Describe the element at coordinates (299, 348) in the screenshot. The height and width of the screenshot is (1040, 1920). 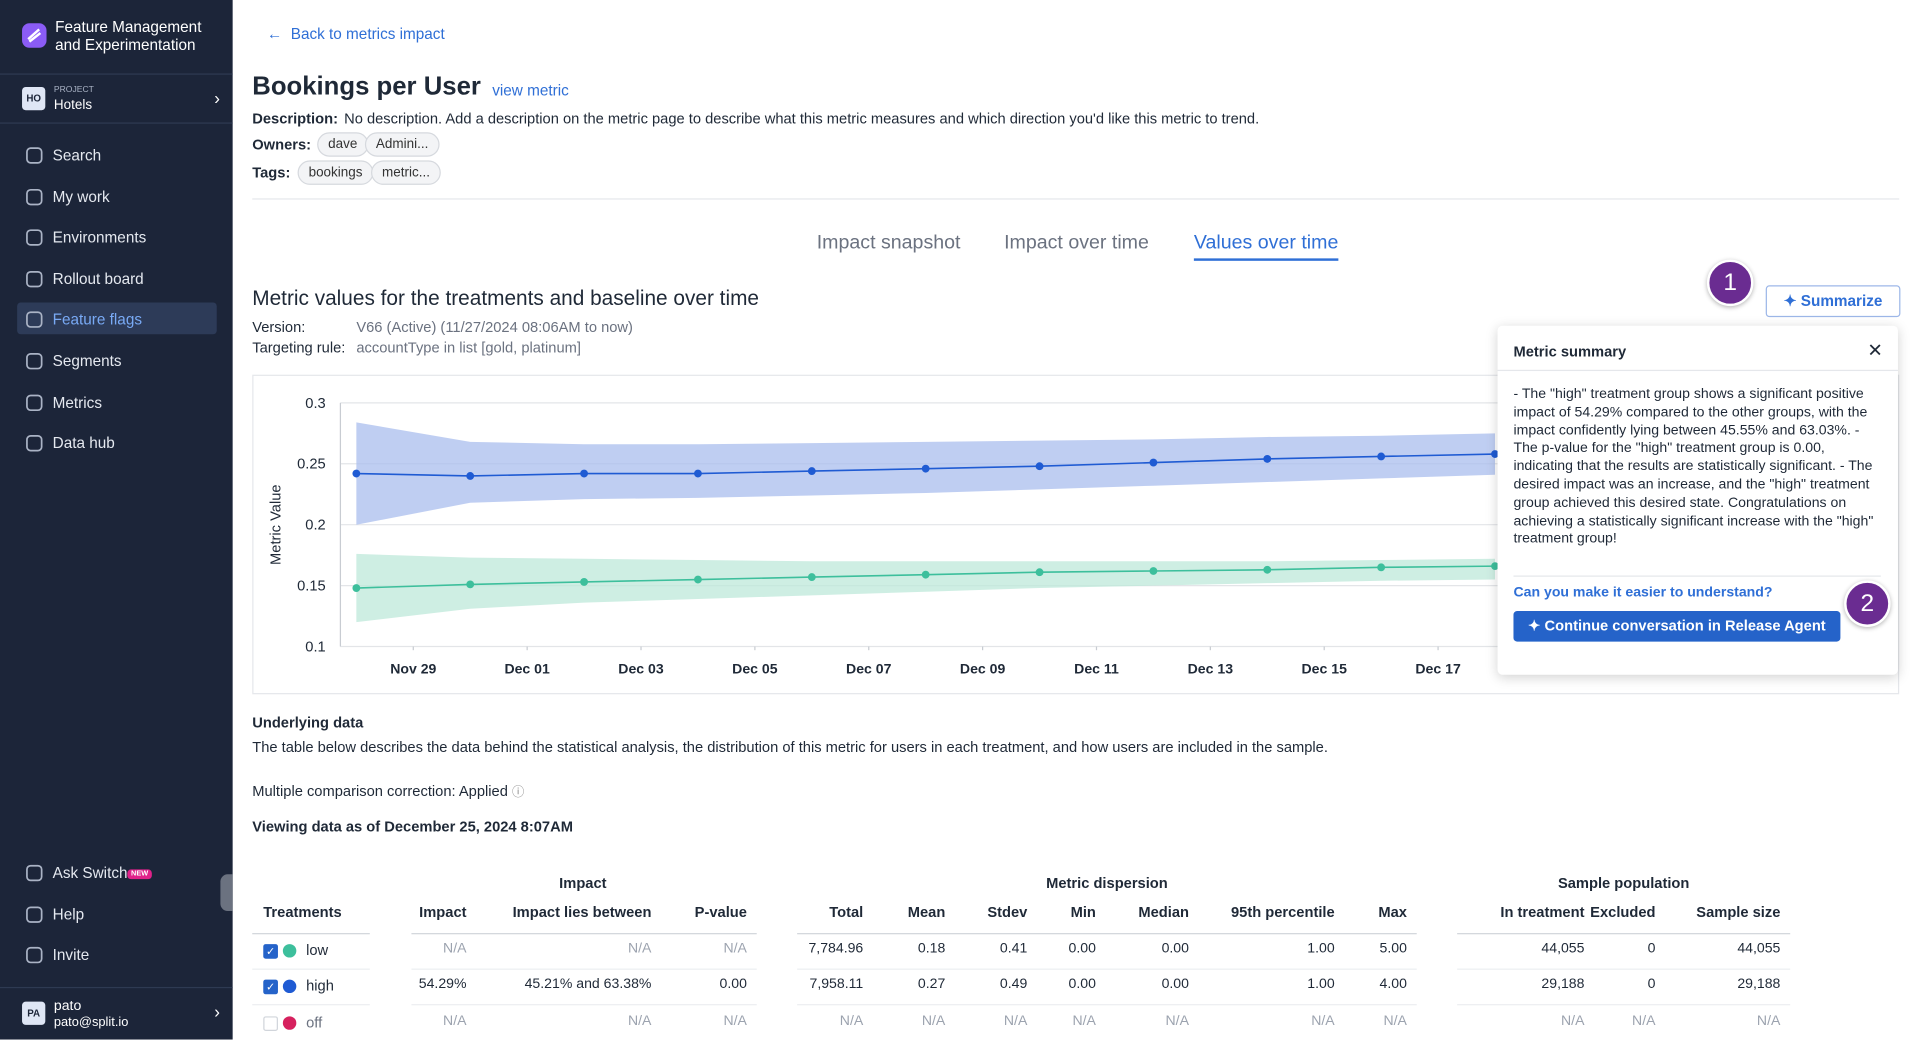
I see `targeting-label: Targeting rule:` at that location.